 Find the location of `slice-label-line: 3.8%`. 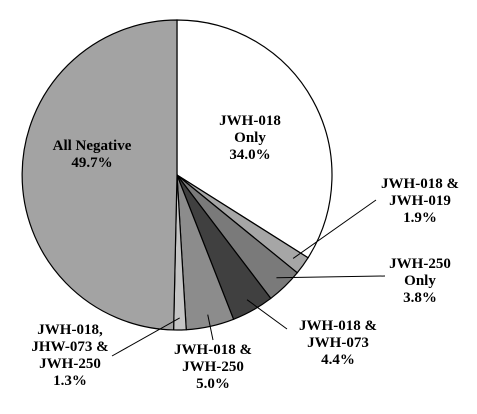

slice-label-line: 3.8% is located at coordinates (420, 298).